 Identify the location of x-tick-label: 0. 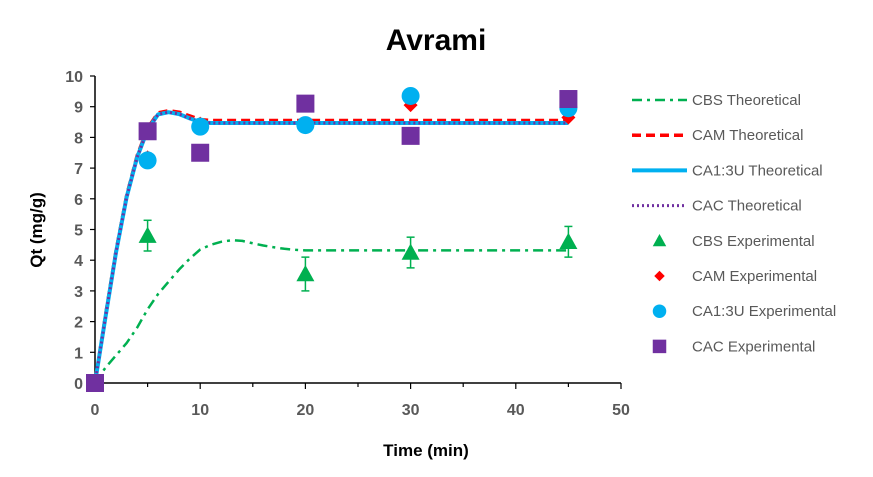
(95, 410).